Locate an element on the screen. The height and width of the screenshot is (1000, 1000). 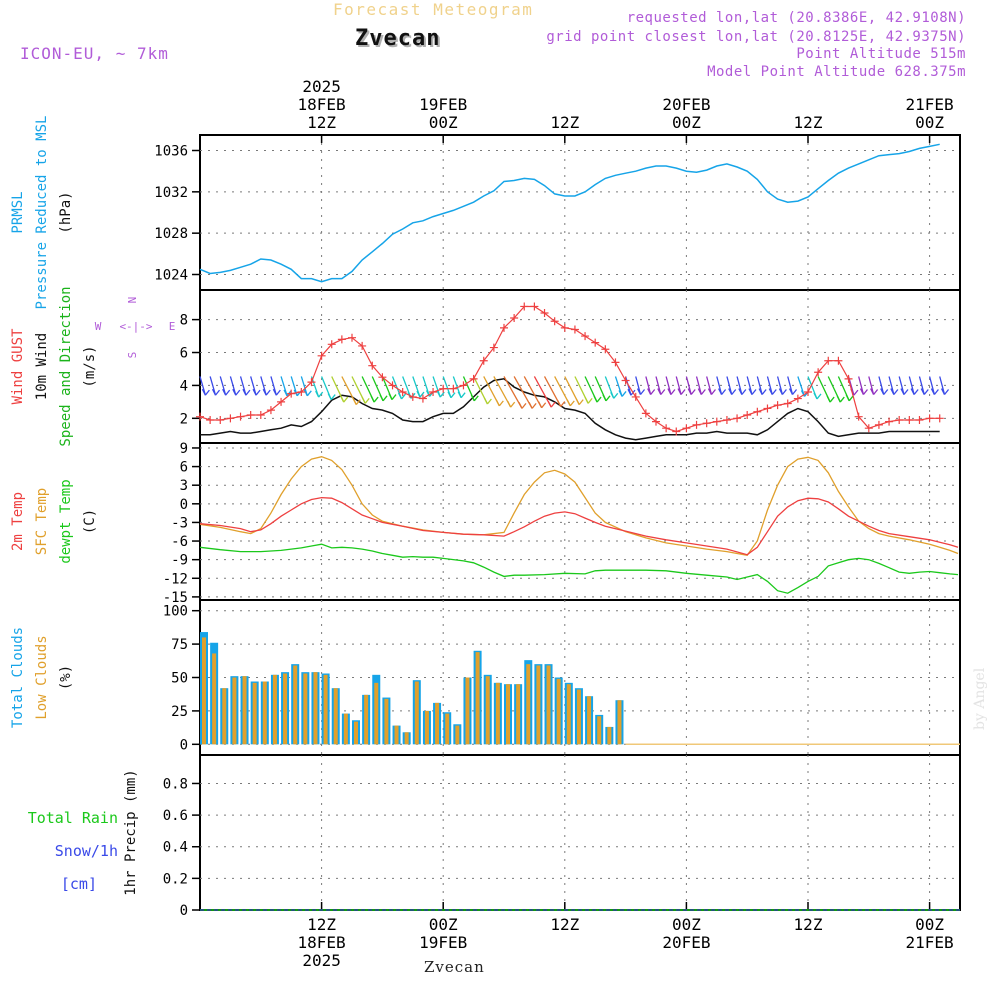
y-axis-label: dewpt Temp is located at coordinates (66, 521).